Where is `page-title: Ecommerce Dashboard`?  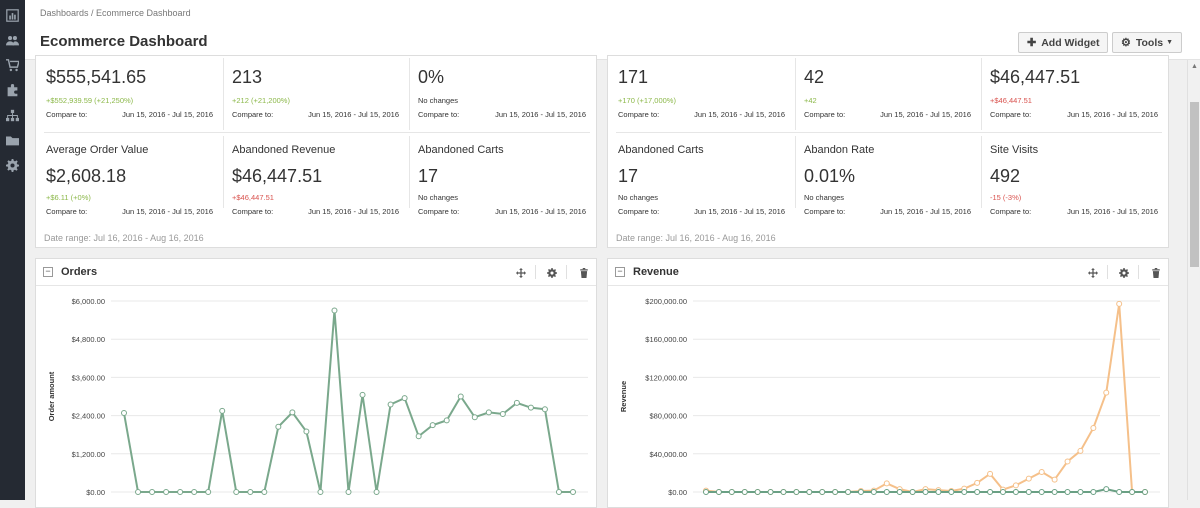
page-title: Ecommerce Dashboard is located at coordinates (124, 41).